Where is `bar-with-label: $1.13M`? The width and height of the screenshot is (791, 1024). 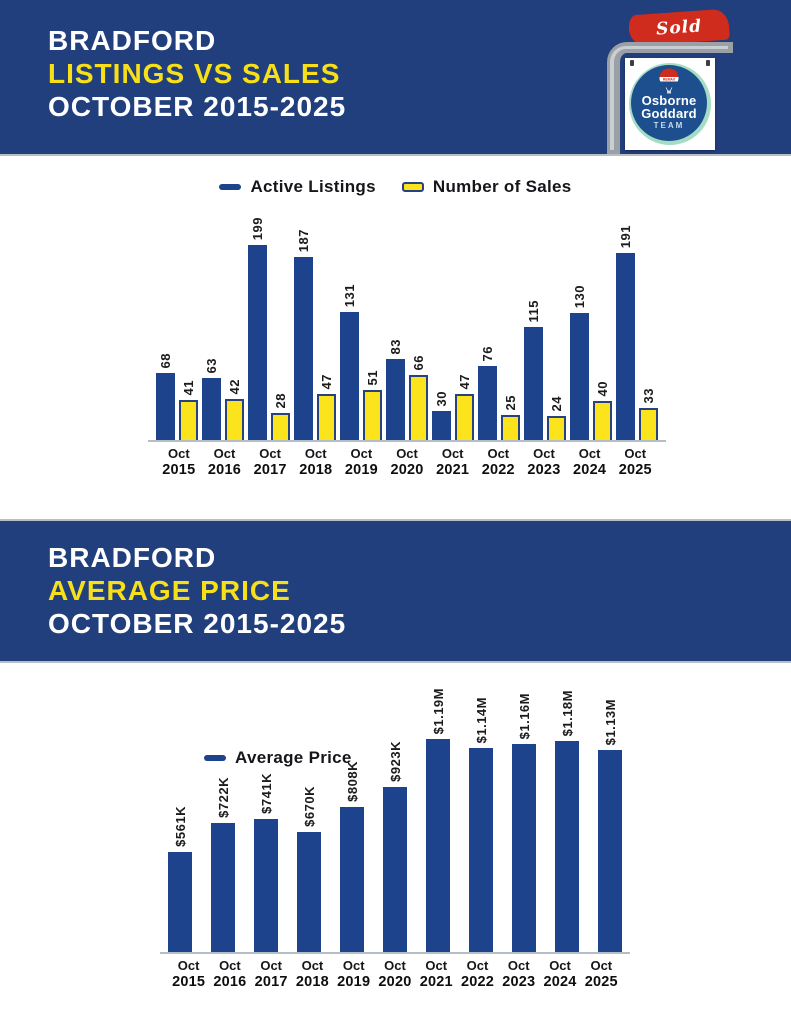 bar-with-label: $1.13M is located at coordinates (610, 825).